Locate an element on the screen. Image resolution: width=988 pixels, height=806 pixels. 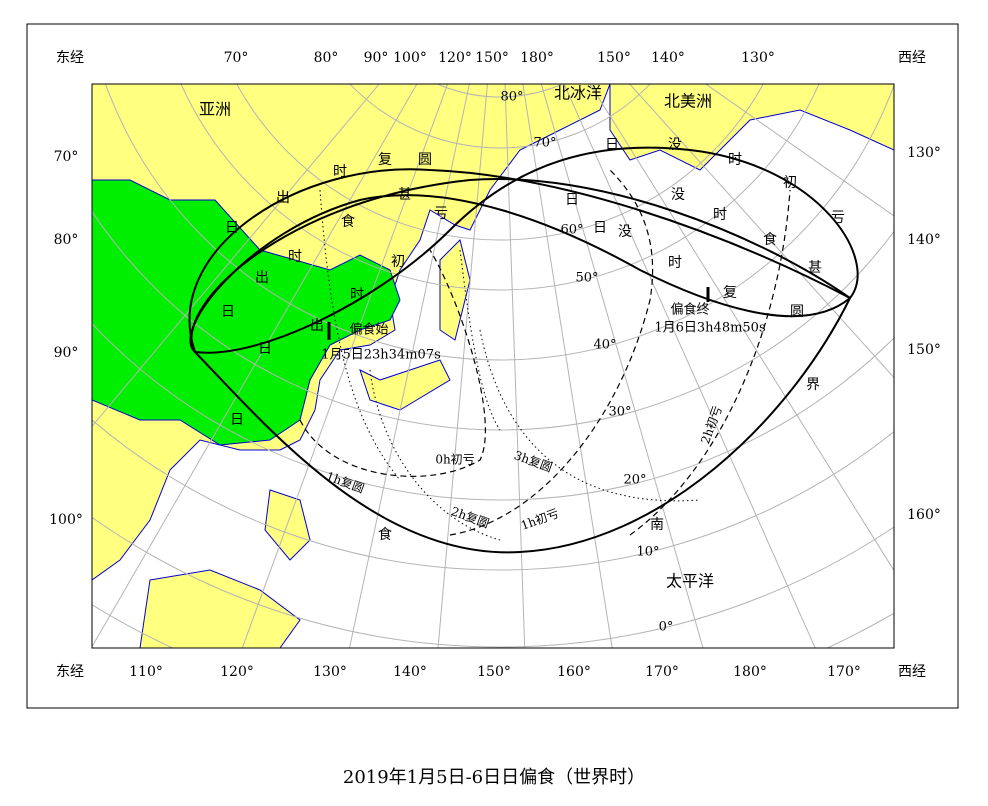
map-title: 2019年1月5日-6日日偏食（世界时） is located at coordinates (494, 777).